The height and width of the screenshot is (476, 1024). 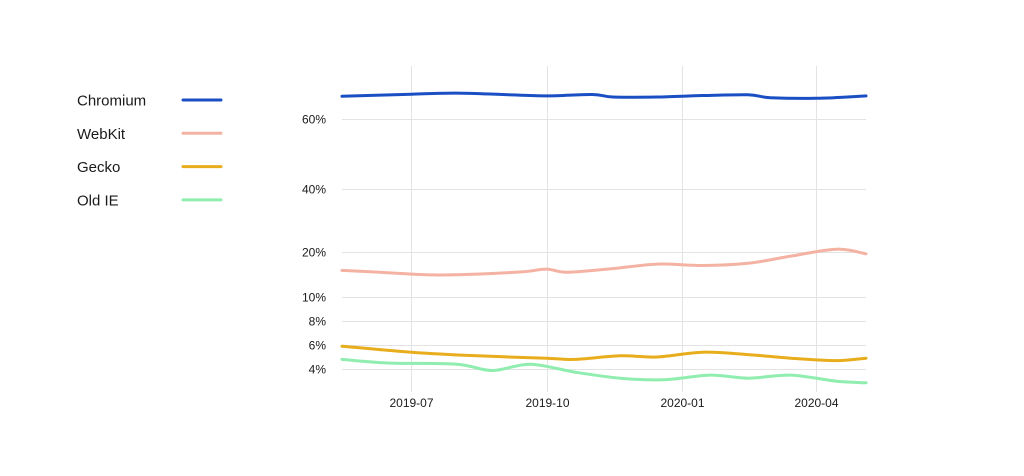 I want to click on legend: Chromium WebKit Gecko Old IE, so click(x=150, y=151).